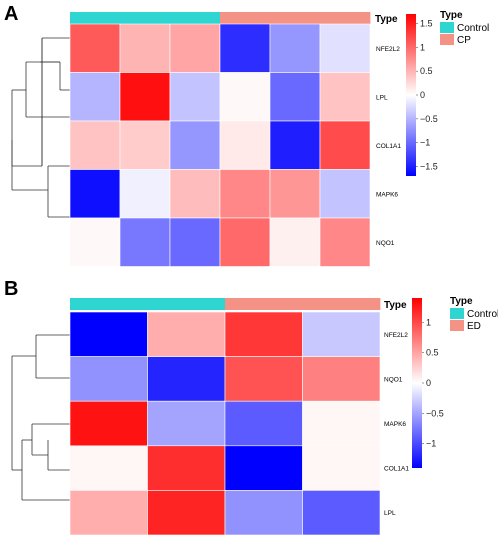 Image resolution: width=498 pixels, height=541 pixels. I want to click on type-annotation-bar-b, so click(225, 304).